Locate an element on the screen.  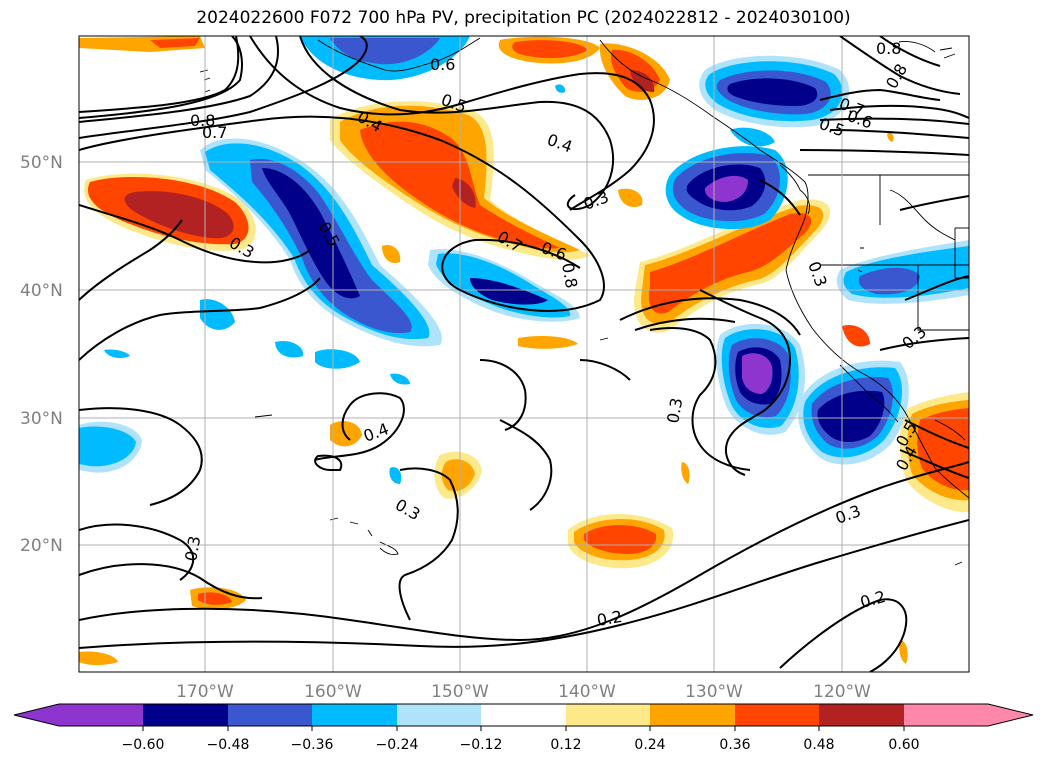
colorbar-outline is located at coordinates (523, 715).